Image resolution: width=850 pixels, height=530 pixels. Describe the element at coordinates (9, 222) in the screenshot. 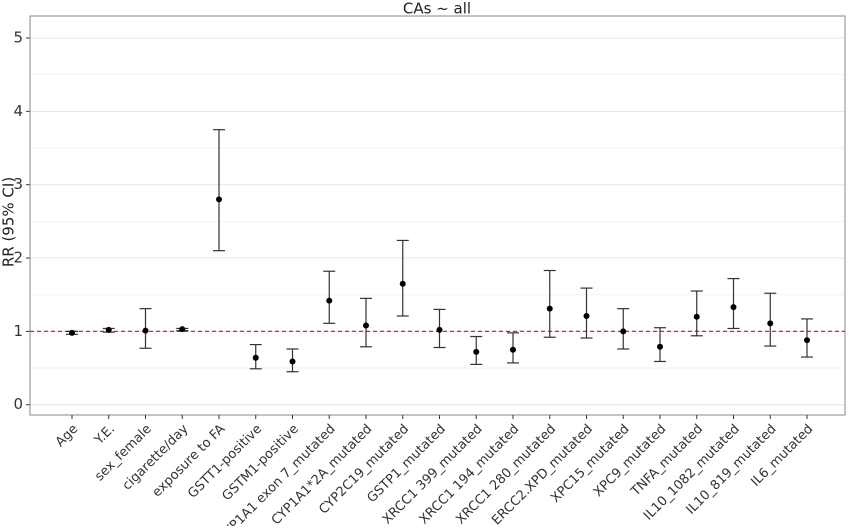

I see `y-axis-label: RR (95% CI)` at that location.